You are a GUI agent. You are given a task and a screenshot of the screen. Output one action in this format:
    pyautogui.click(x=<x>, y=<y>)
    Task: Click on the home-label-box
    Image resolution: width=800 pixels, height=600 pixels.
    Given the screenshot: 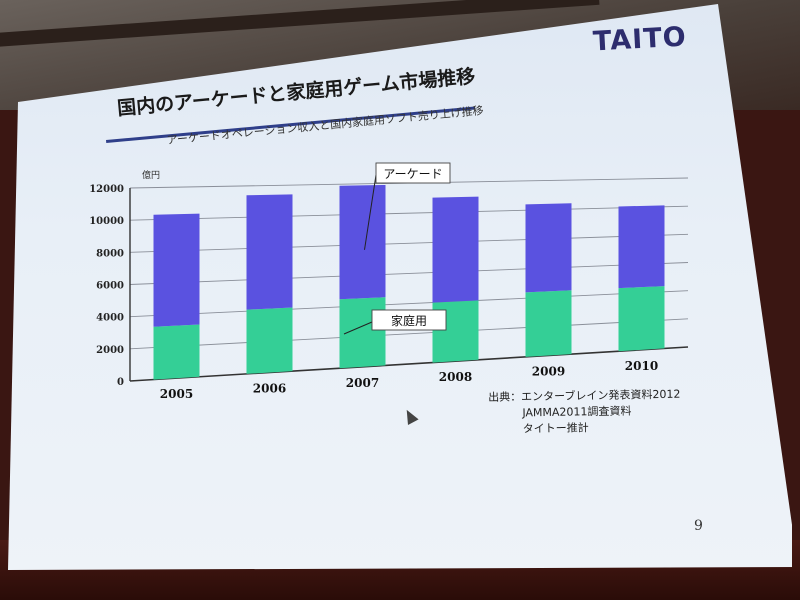 What is the action you would take?
    pyautogui.click(x=409, y=320)
    